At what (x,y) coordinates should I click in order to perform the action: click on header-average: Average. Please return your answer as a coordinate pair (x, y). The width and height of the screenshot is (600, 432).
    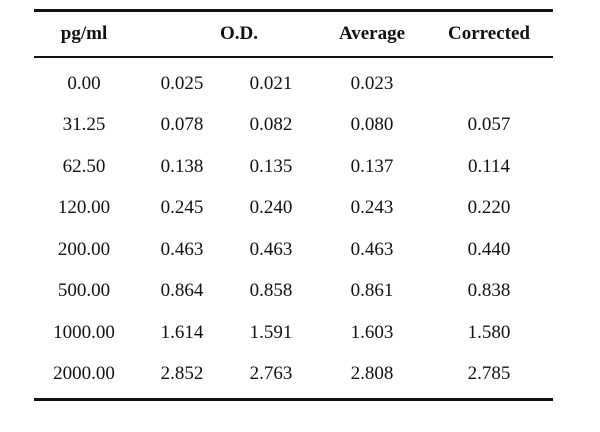
    Looking at the image, I should click on (372, 33).